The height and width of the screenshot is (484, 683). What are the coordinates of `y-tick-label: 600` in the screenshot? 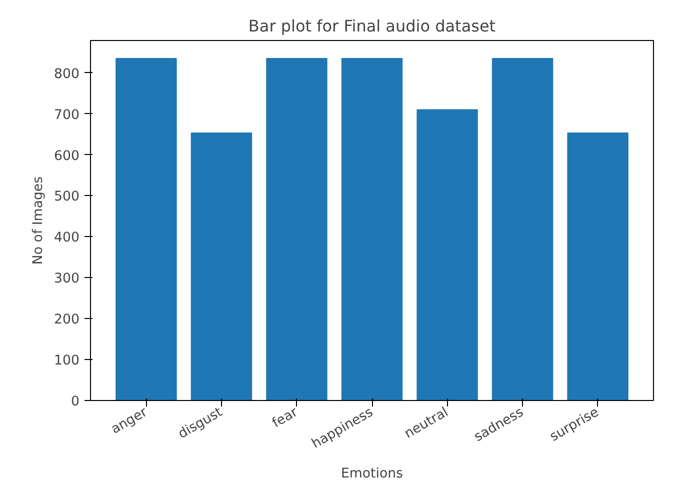 It's located at (67, 156).